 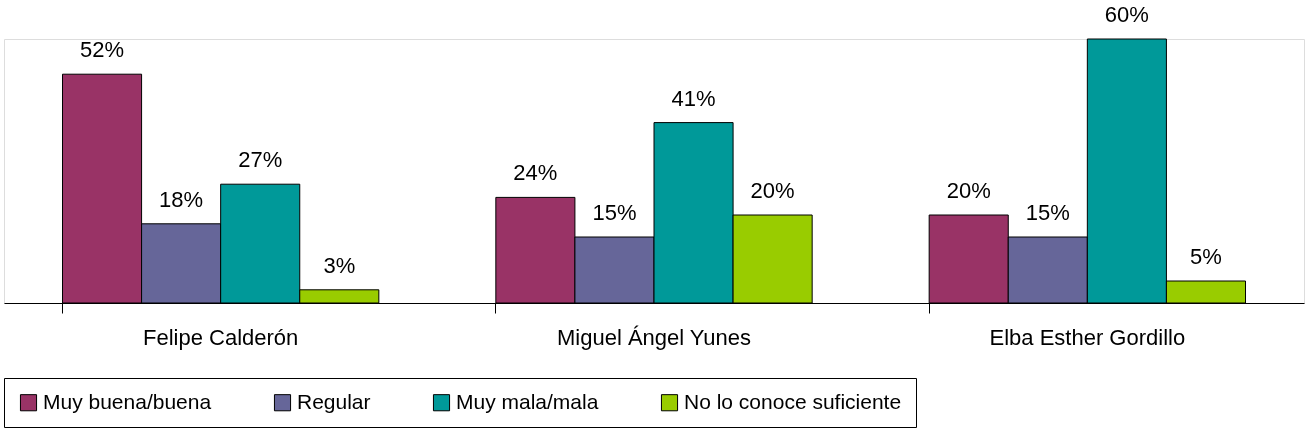 I want to click on data-label: 27%, so click(x=260, y=160).